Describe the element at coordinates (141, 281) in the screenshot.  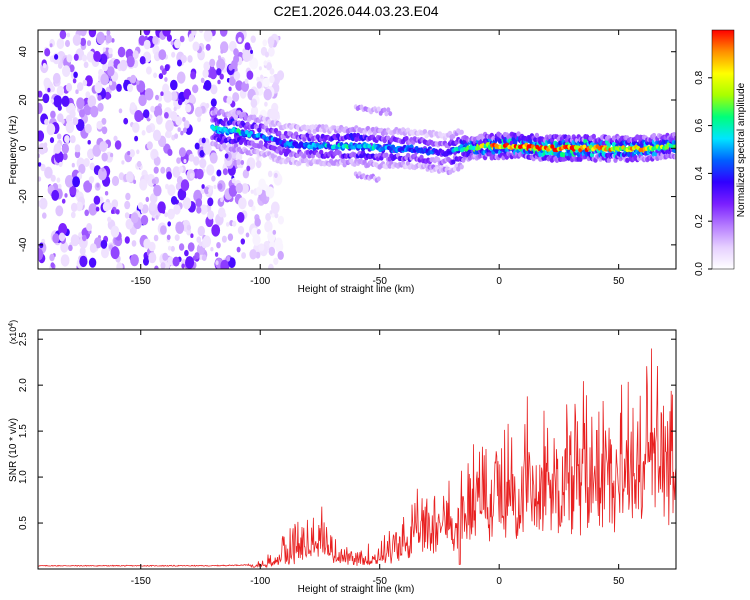
I see `x-tick-label: -150` at that location.